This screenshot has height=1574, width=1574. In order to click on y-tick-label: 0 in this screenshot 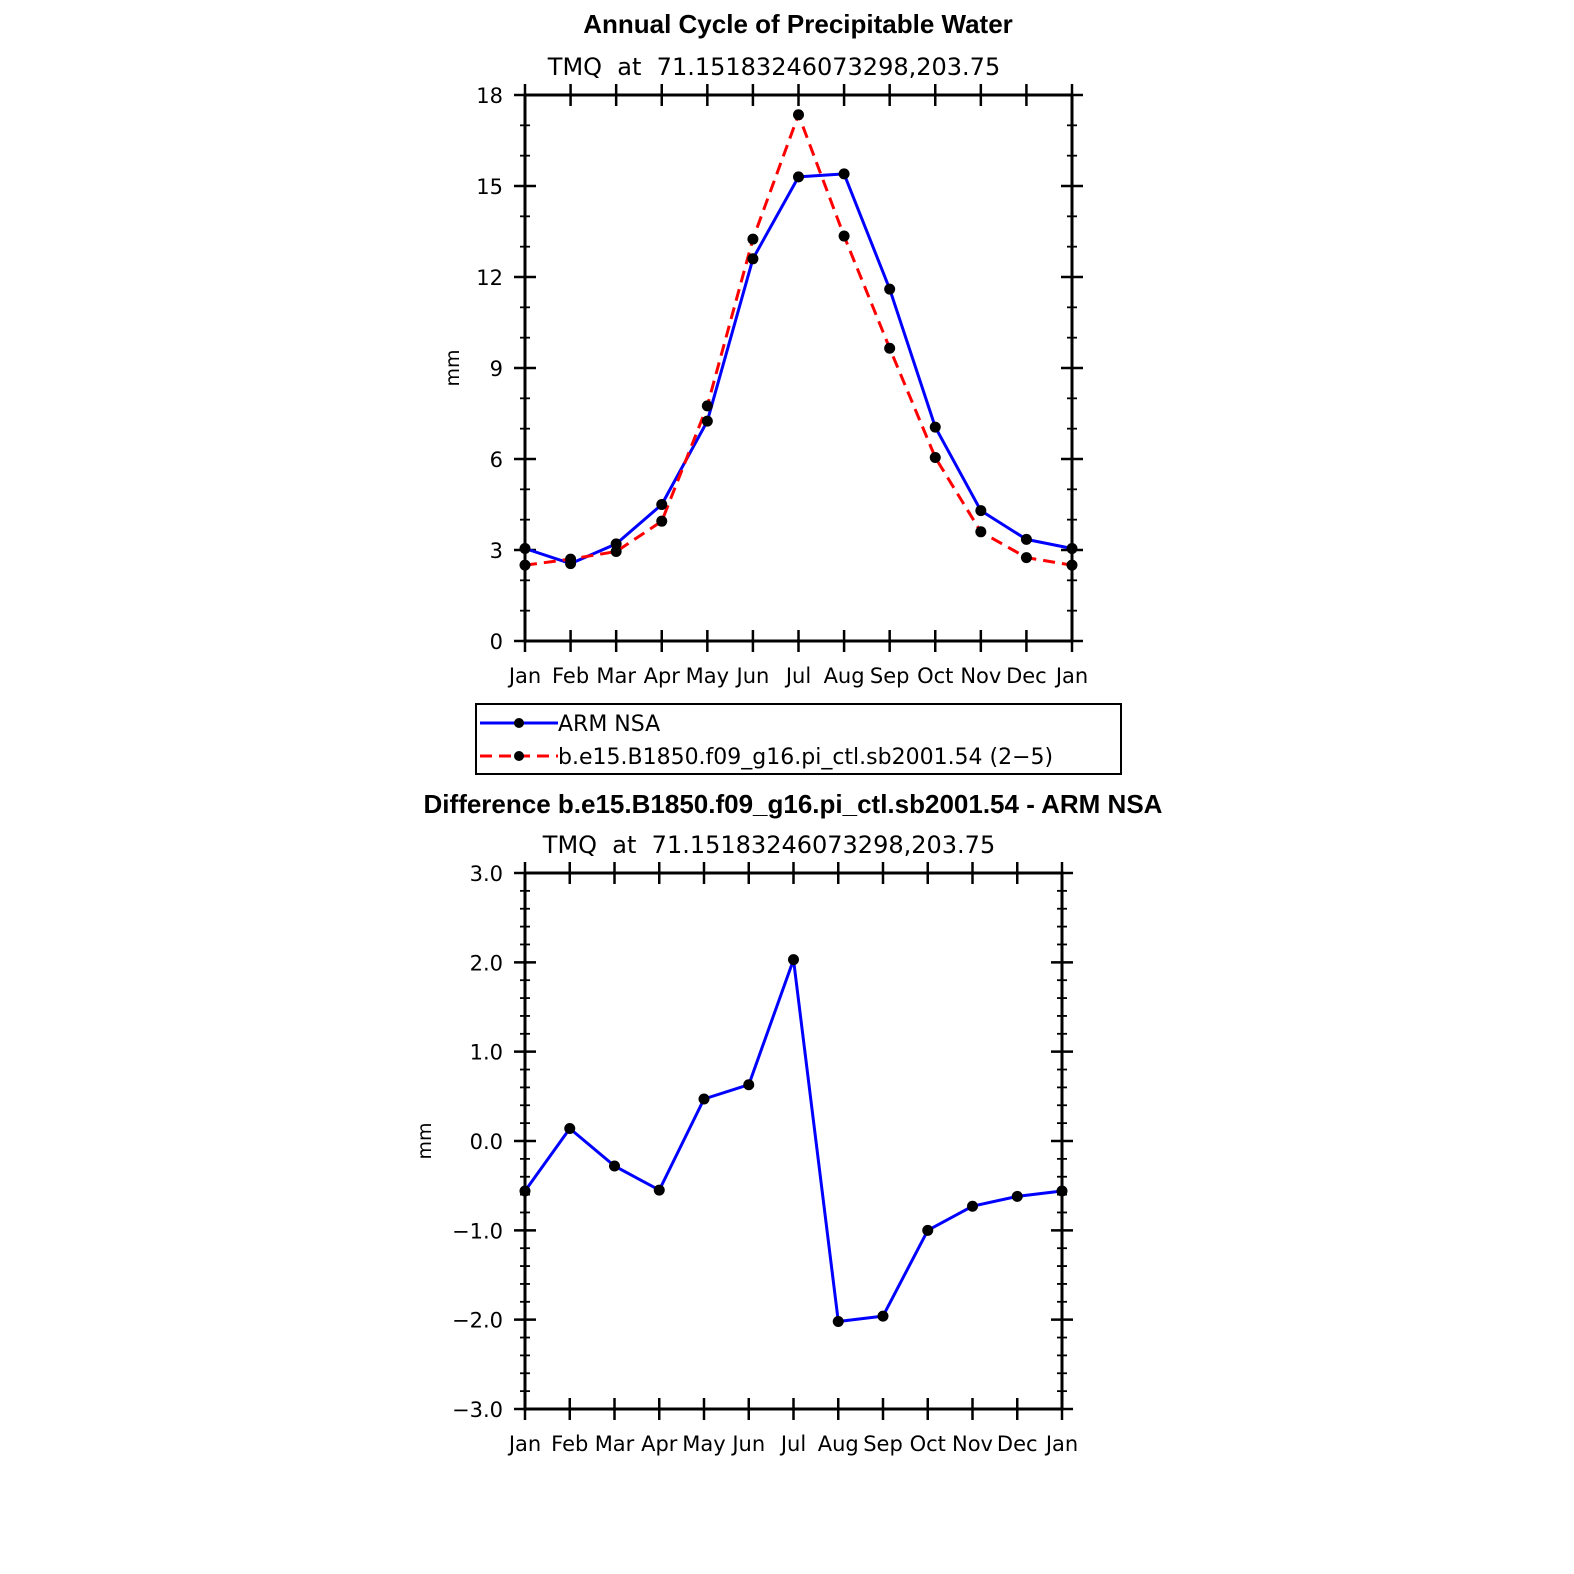, I will do `click(496, 642)`.